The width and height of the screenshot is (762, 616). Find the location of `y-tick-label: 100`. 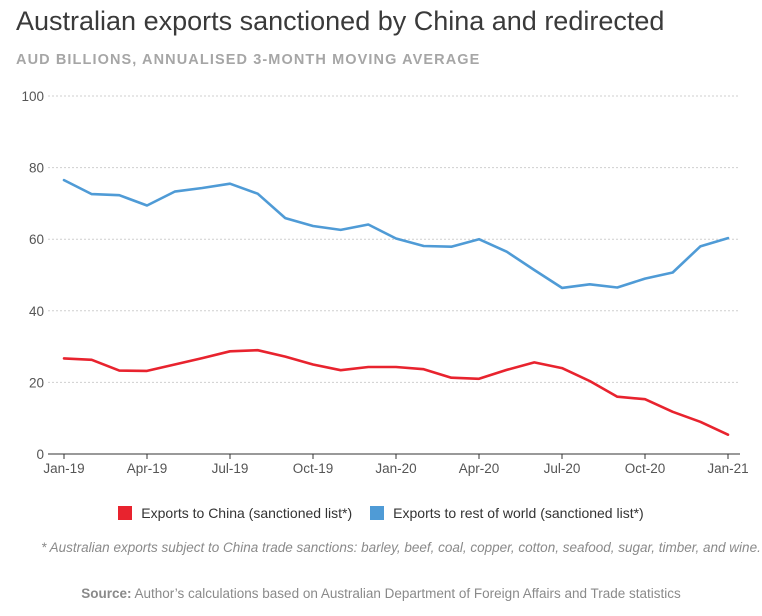

y-tick-label: 100 is located at coordinates (32, 96).